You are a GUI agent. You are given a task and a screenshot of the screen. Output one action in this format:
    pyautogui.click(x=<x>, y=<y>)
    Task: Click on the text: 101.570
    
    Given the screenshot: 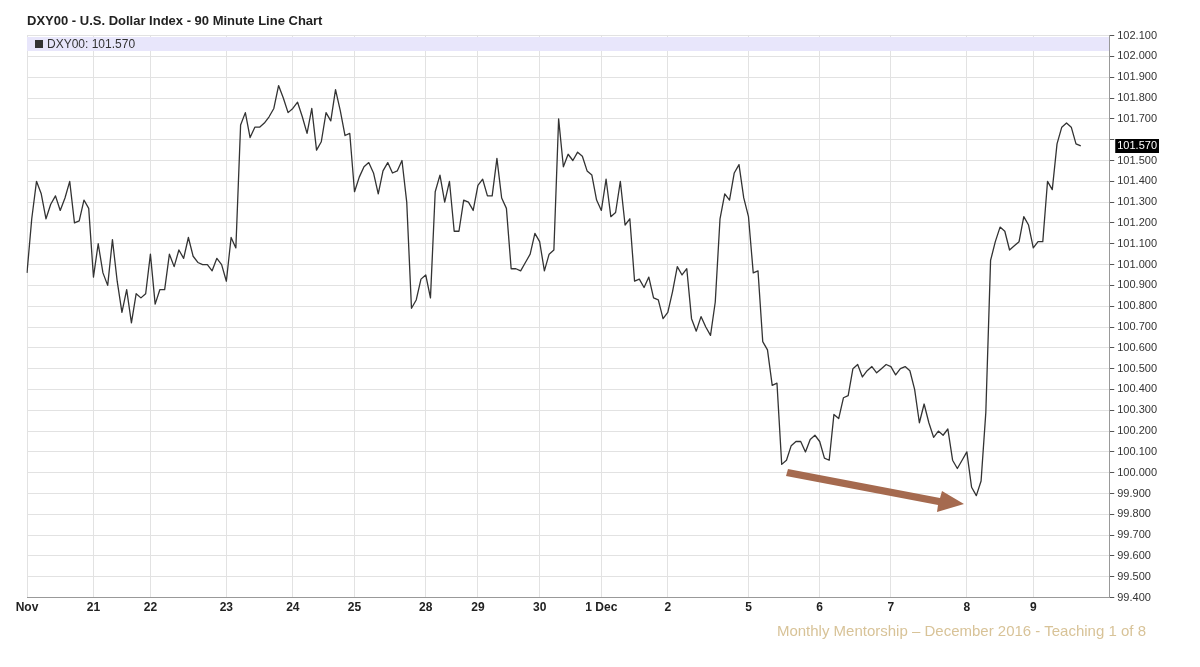 What is the action you would take?
    pyautogui.click(x=1137, y=144)
    